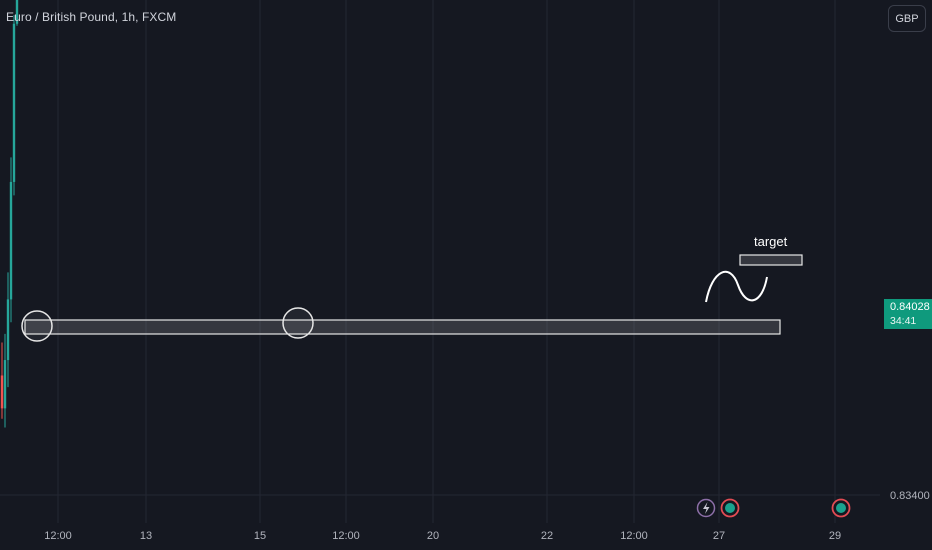 The width and height of the screenshot is (932, 550). What do you see at coordinates (433, 536) in the screenshot?
I see `time-tick-label: 20` at bounding box center [433, 536].